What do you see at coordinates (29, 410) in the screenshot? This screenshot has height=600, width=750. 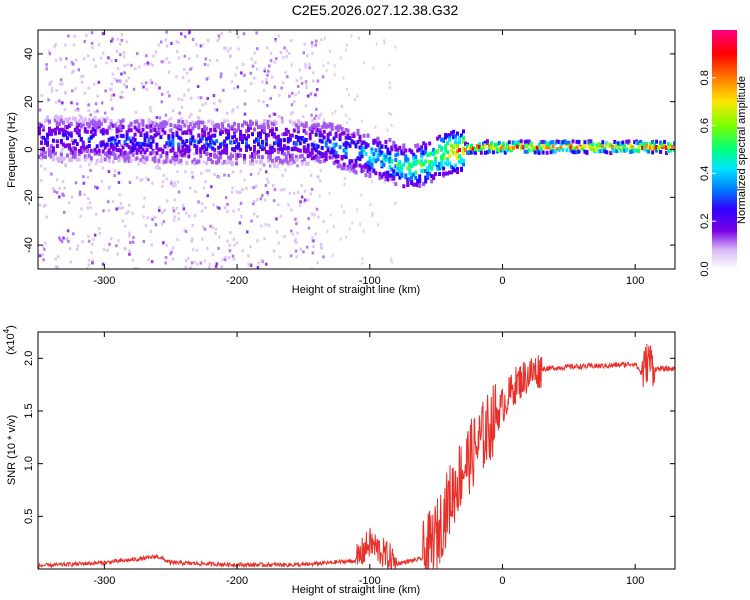 I see `y-tick-label: 1.5` at bounding box center [29, 410].